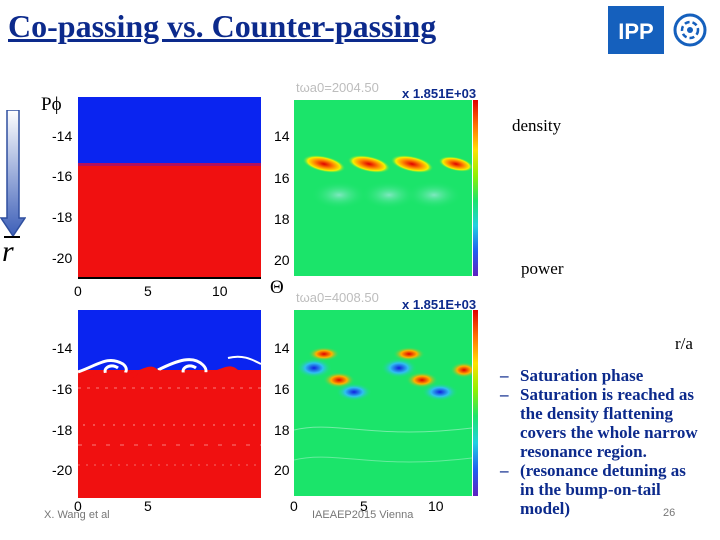 The width and height of the screenshot is (720, 540). I want to click on right-bottom-ytick: 18, so click(282, 430).